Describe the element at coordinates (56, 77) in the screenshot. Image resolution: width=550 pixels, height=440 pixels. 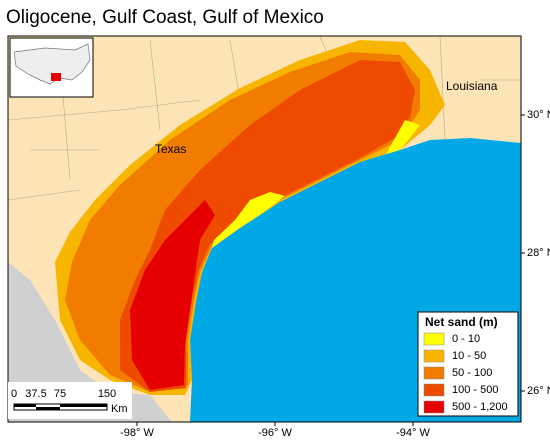
I see `inset-extent` at that location.